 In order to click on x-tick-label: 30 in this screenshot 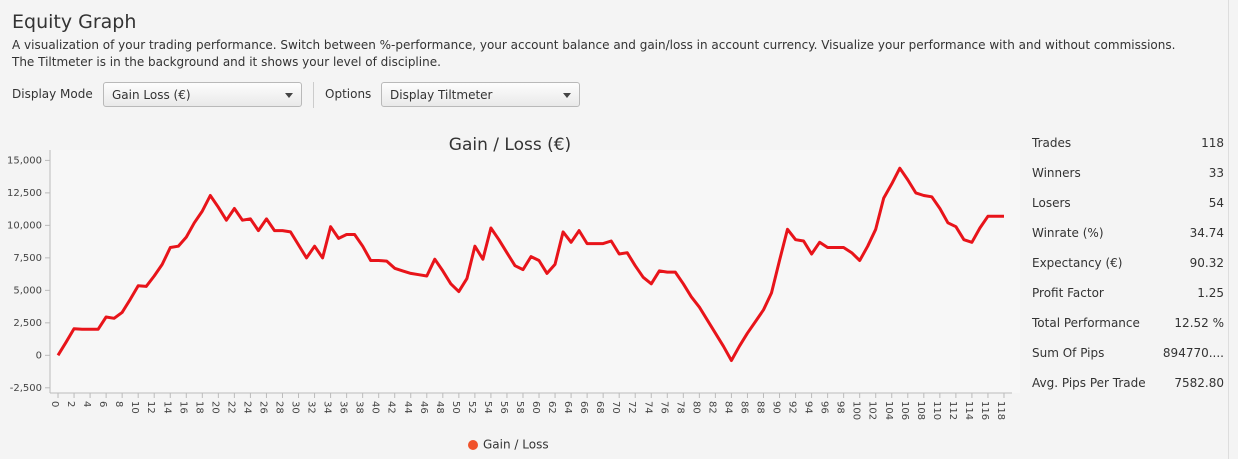, I will do `click(295, 407)`.